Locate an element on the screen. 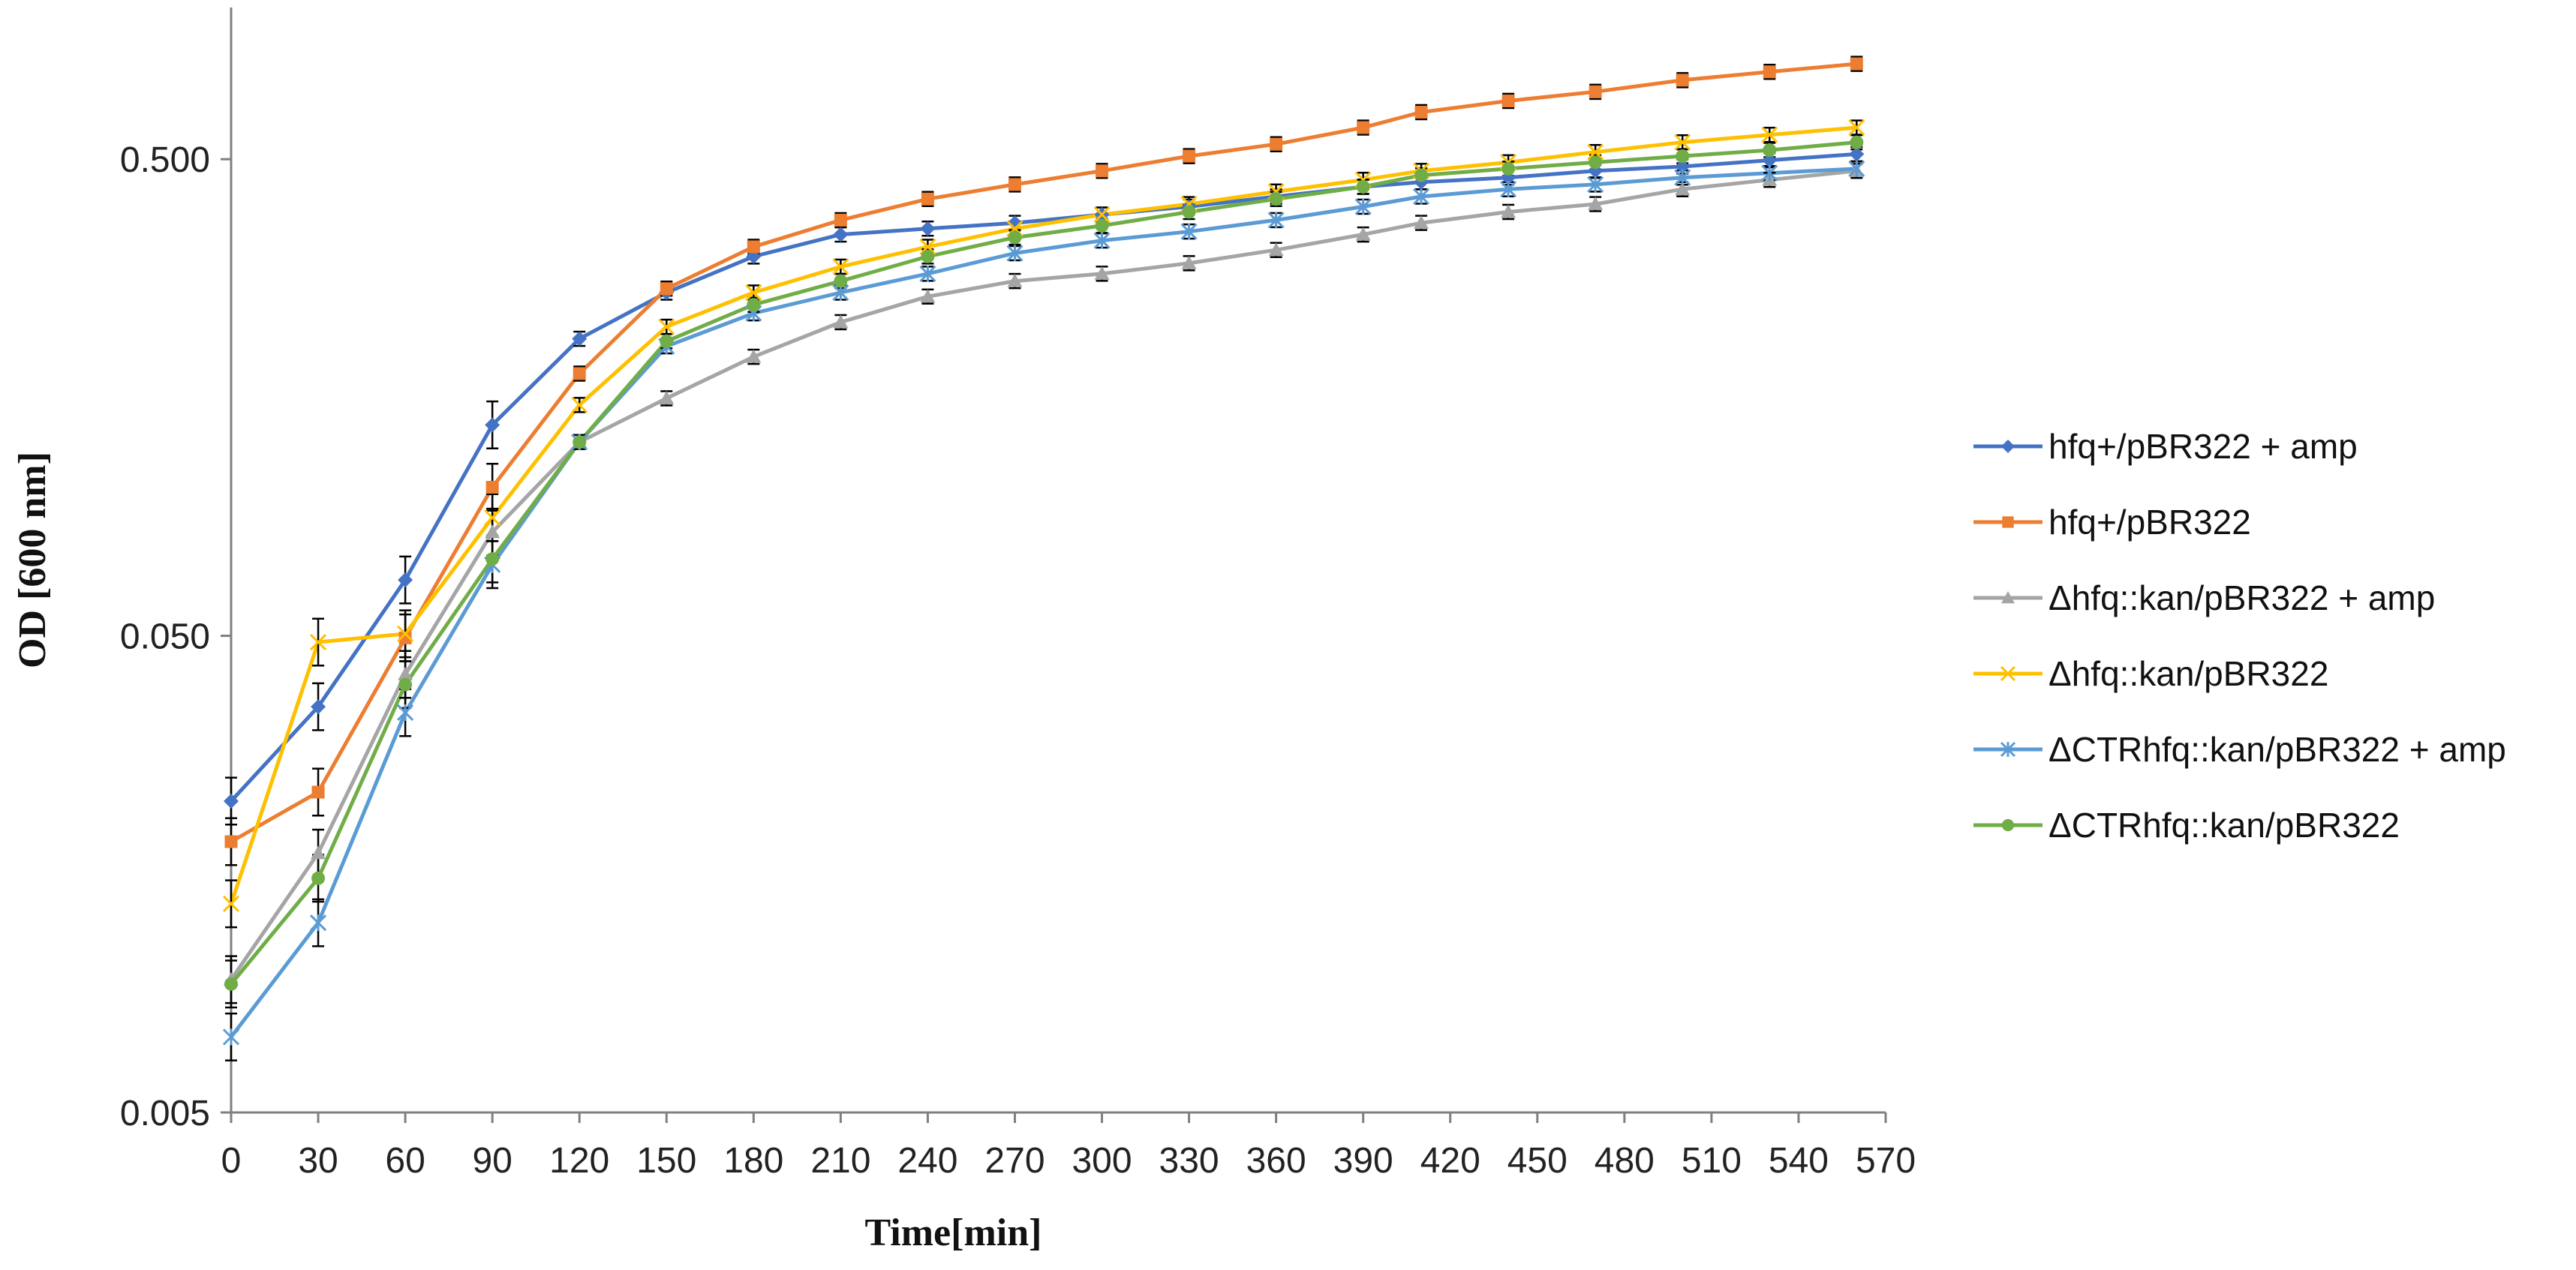  y-tick-label: 0.500 is located at coordinates (165, 160).